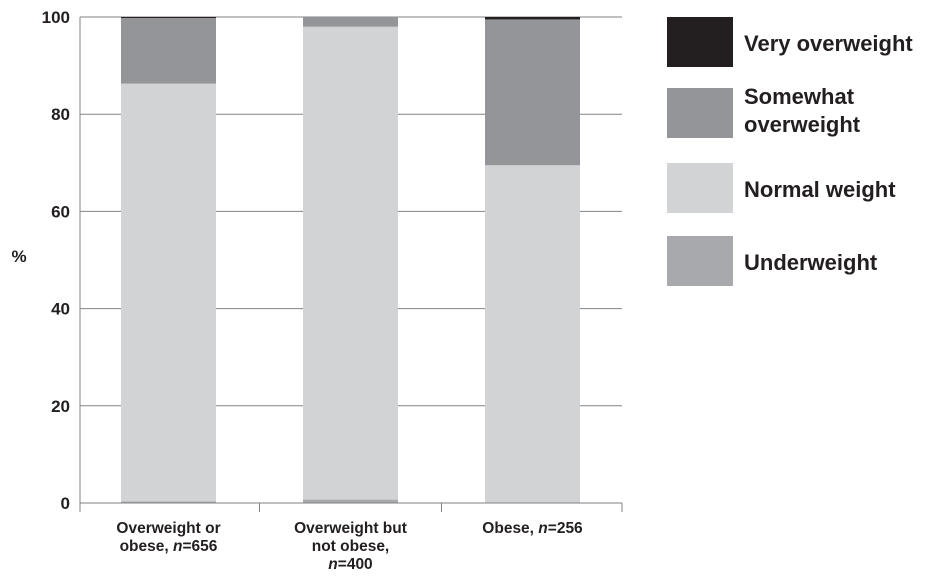 Image resolution: width=941 pixels, height=583 pixels. I want to click on legend-label: Normal weight, so click(820, 189).